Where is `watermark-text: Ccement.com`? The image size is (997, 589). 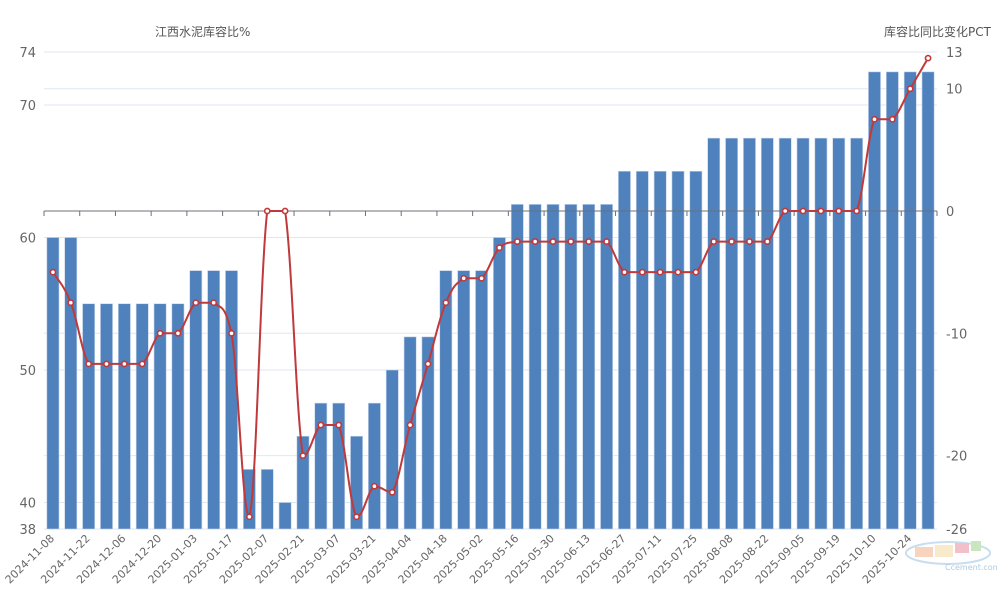
watermark-text: Ccement.com is located at coordinates (971, 567).